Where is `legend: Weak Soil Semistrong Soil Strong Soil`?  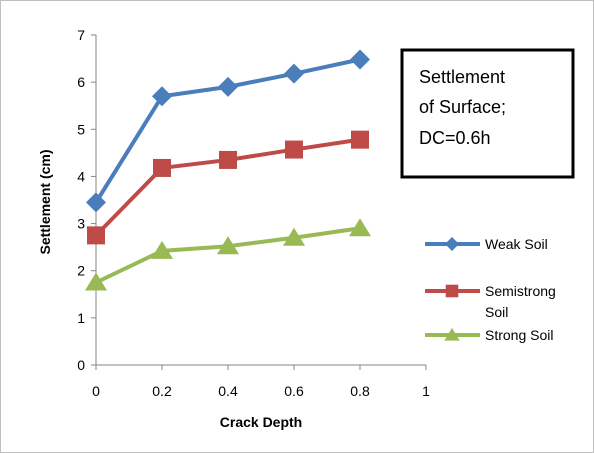 legend: Weak Soil Semistrong Soil Strong Soil is located at coordinates (490, 289).